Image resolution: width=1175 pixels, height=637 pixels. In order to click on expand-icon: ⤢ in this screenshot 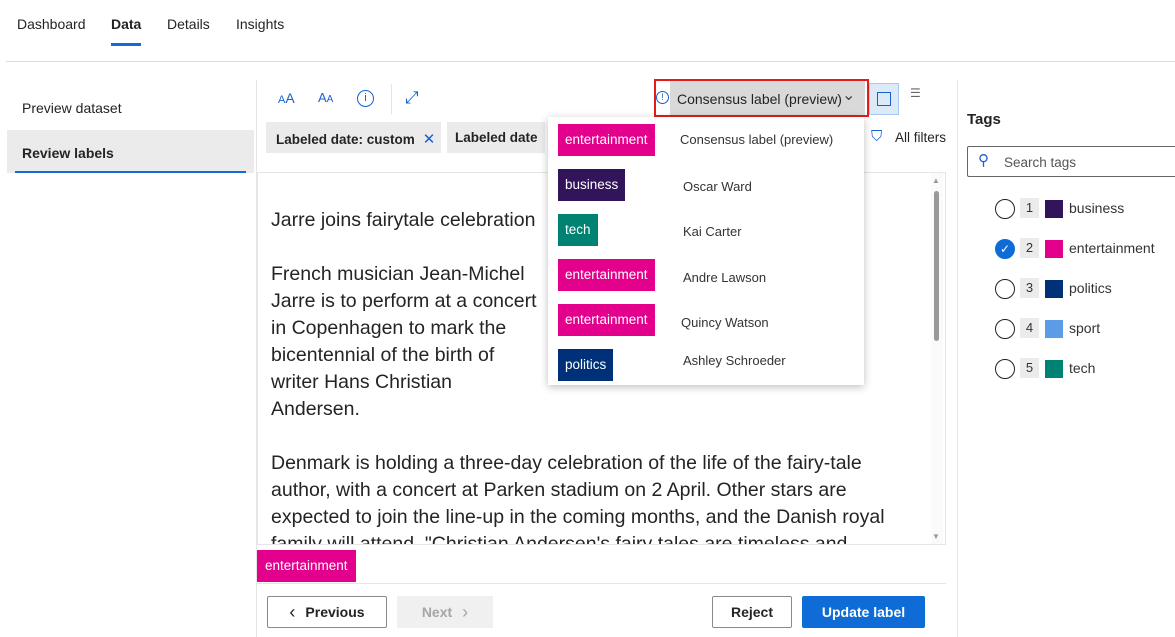, I will do `click(412, 97)`.